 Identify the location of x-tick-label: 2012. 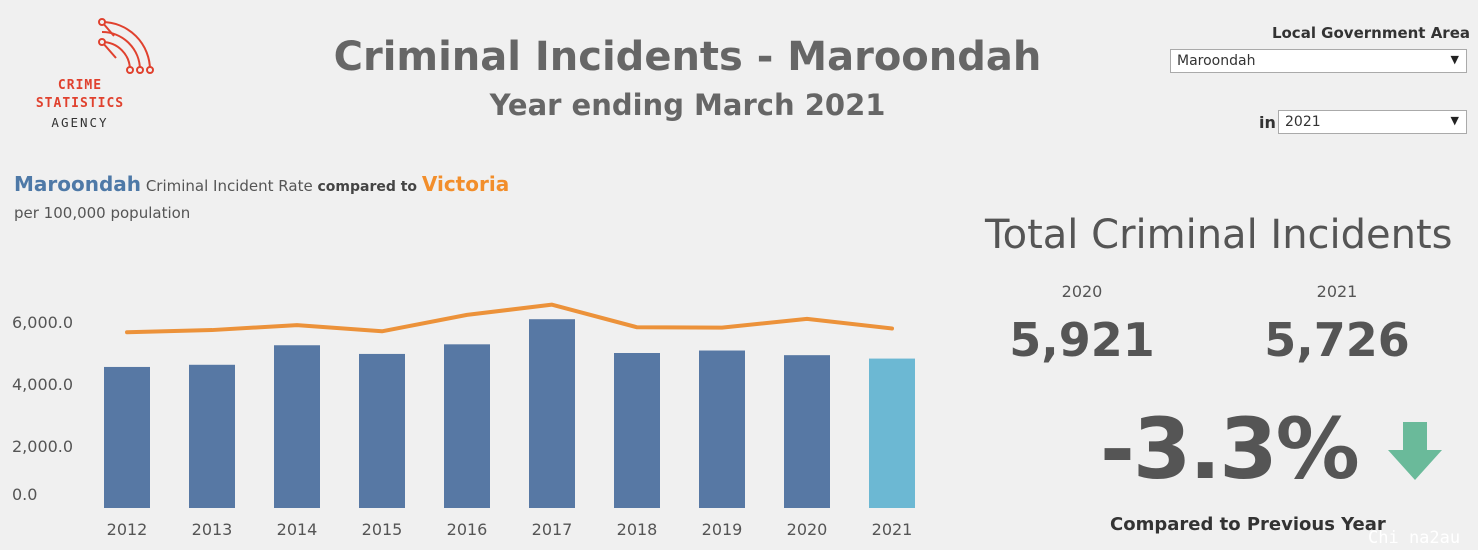
(127, 529).